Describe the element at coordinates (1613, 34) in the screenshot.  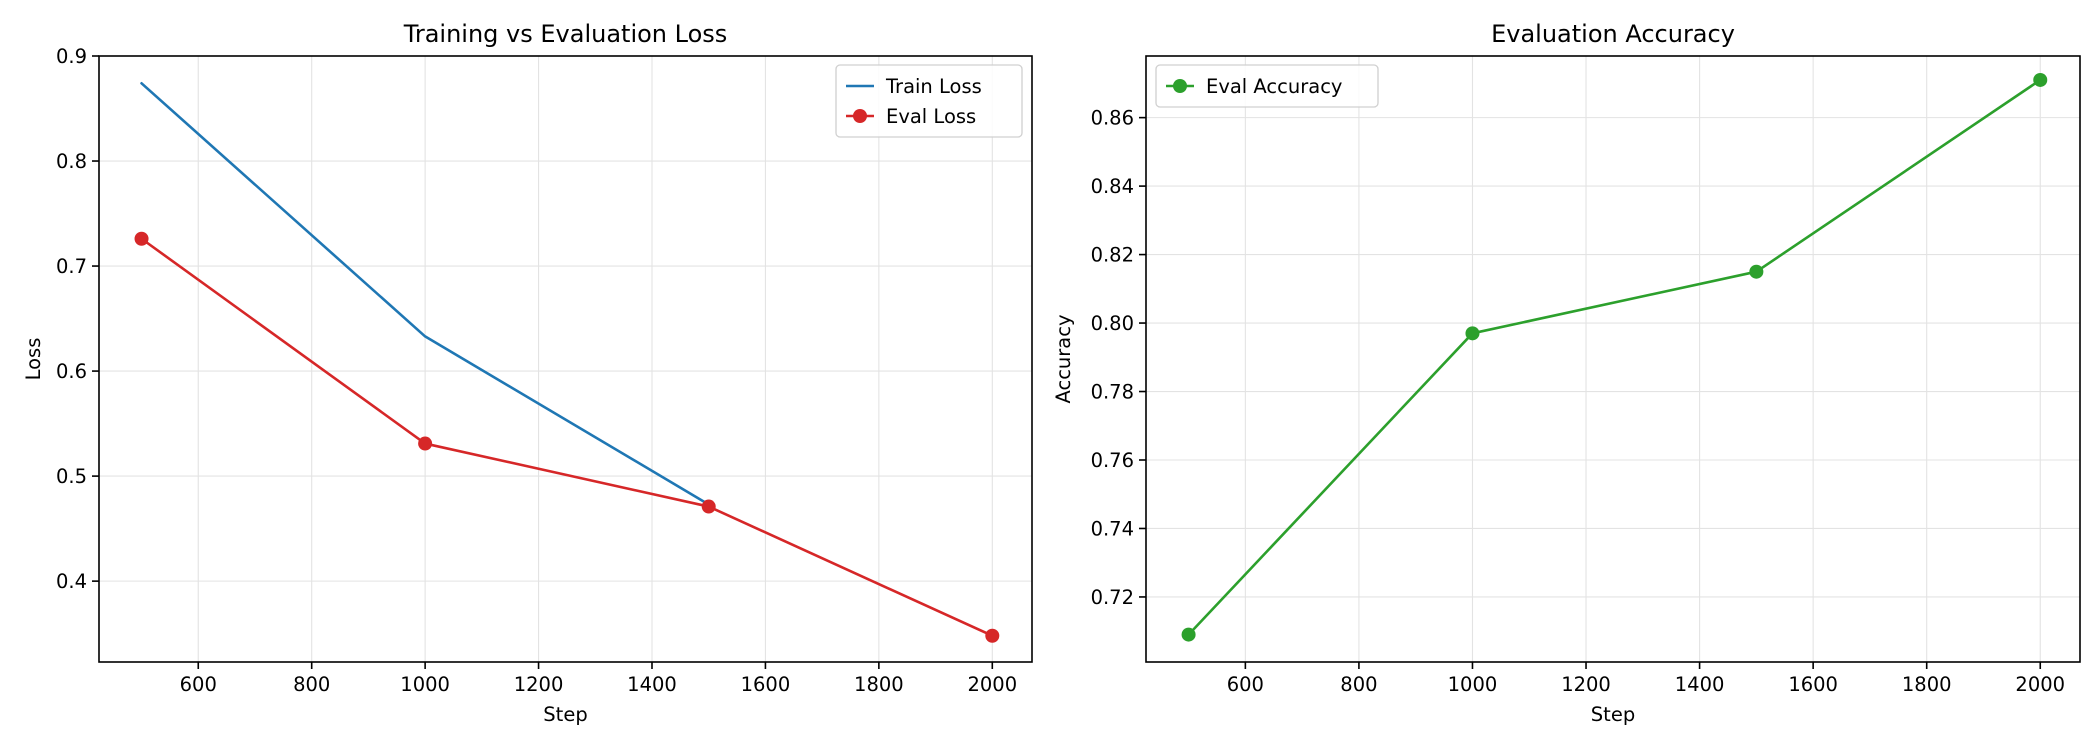
I see `chart-title: Evaluation Accuracy` at that location.